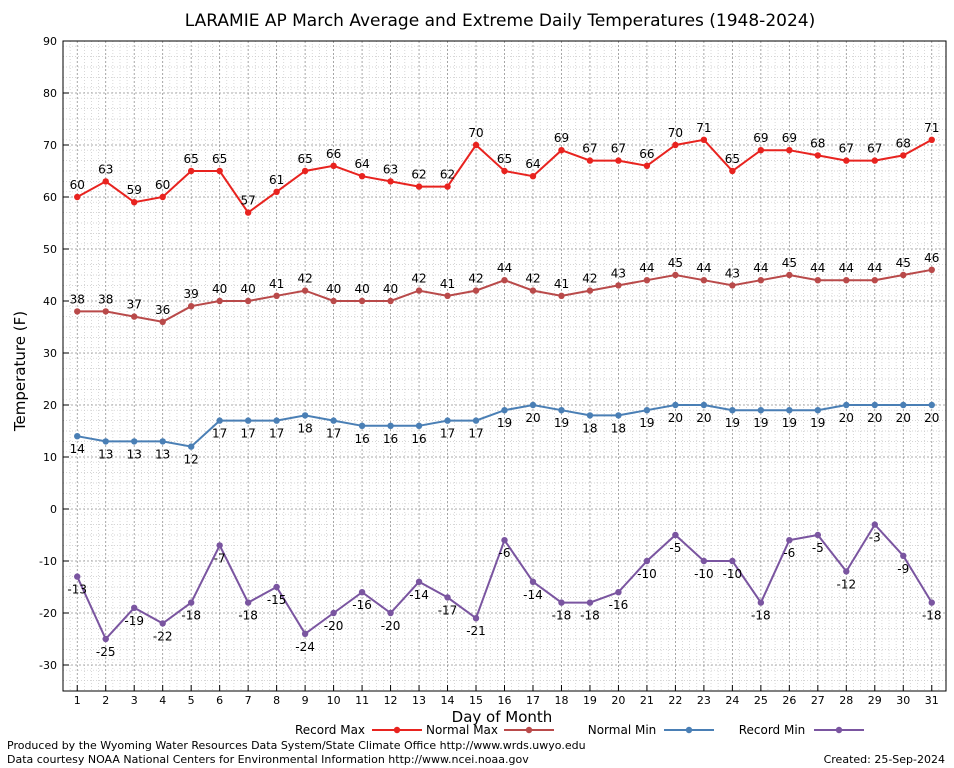  What do you see at coordinates (361, 289) in the screenshot?
I see `data-label: 40` at bounding box center [361, 289].